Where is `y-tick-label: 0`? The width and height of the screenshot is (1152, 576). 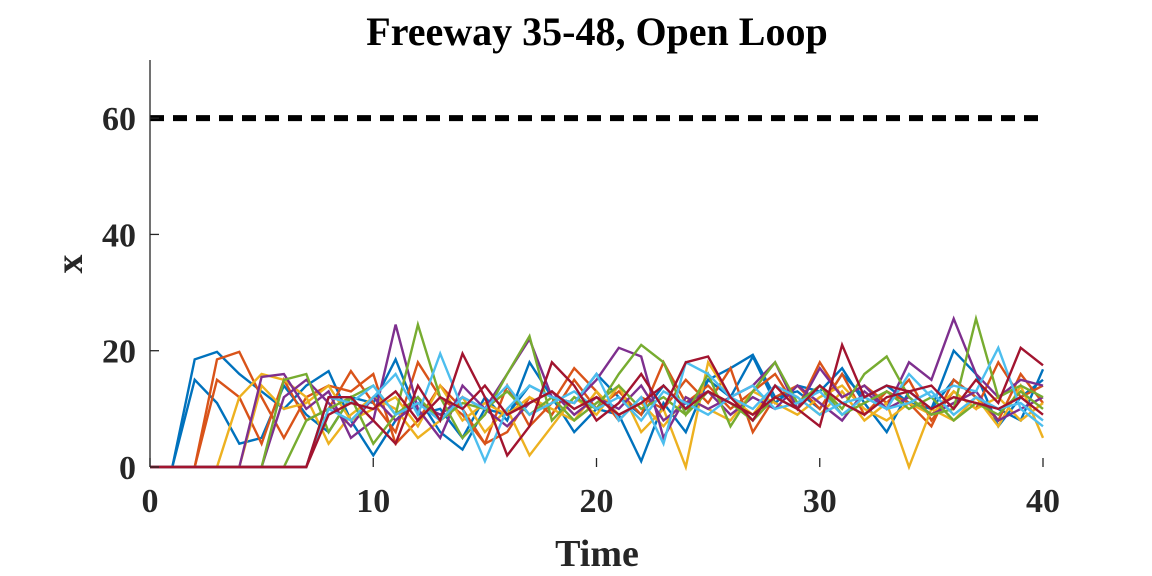
y-tick-label: 0 is located at coordinates (127, 468).